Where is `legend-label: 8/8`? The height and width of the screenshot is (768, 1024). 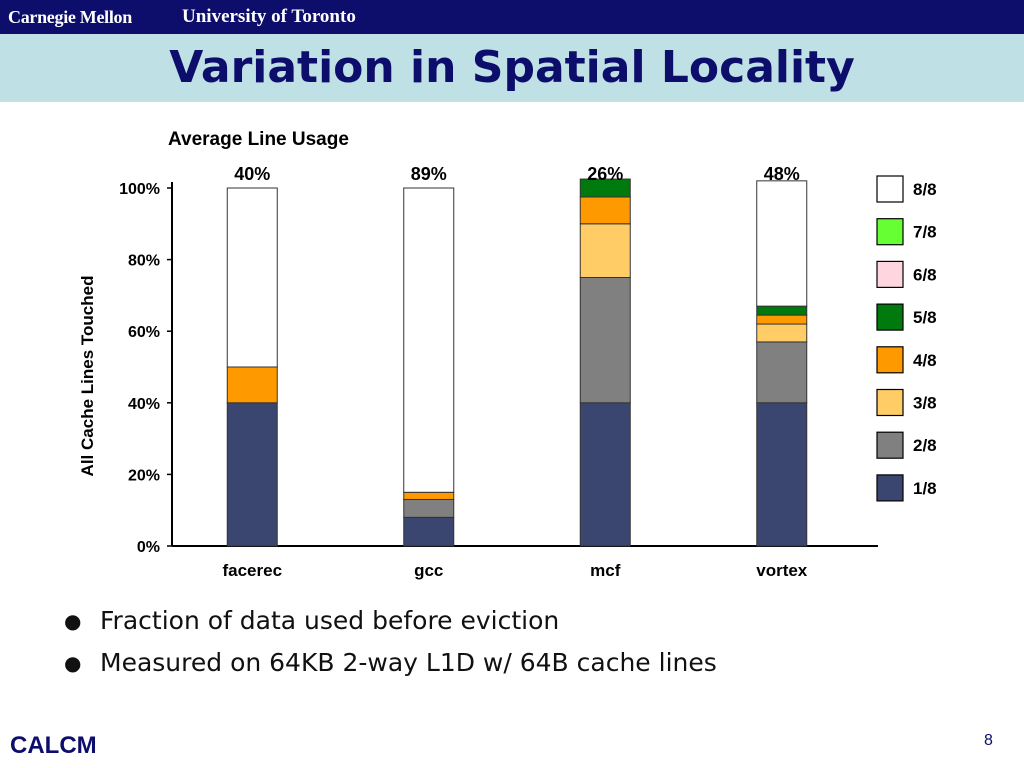 legend-label: 8/8 is located at coordinates (925, 189).